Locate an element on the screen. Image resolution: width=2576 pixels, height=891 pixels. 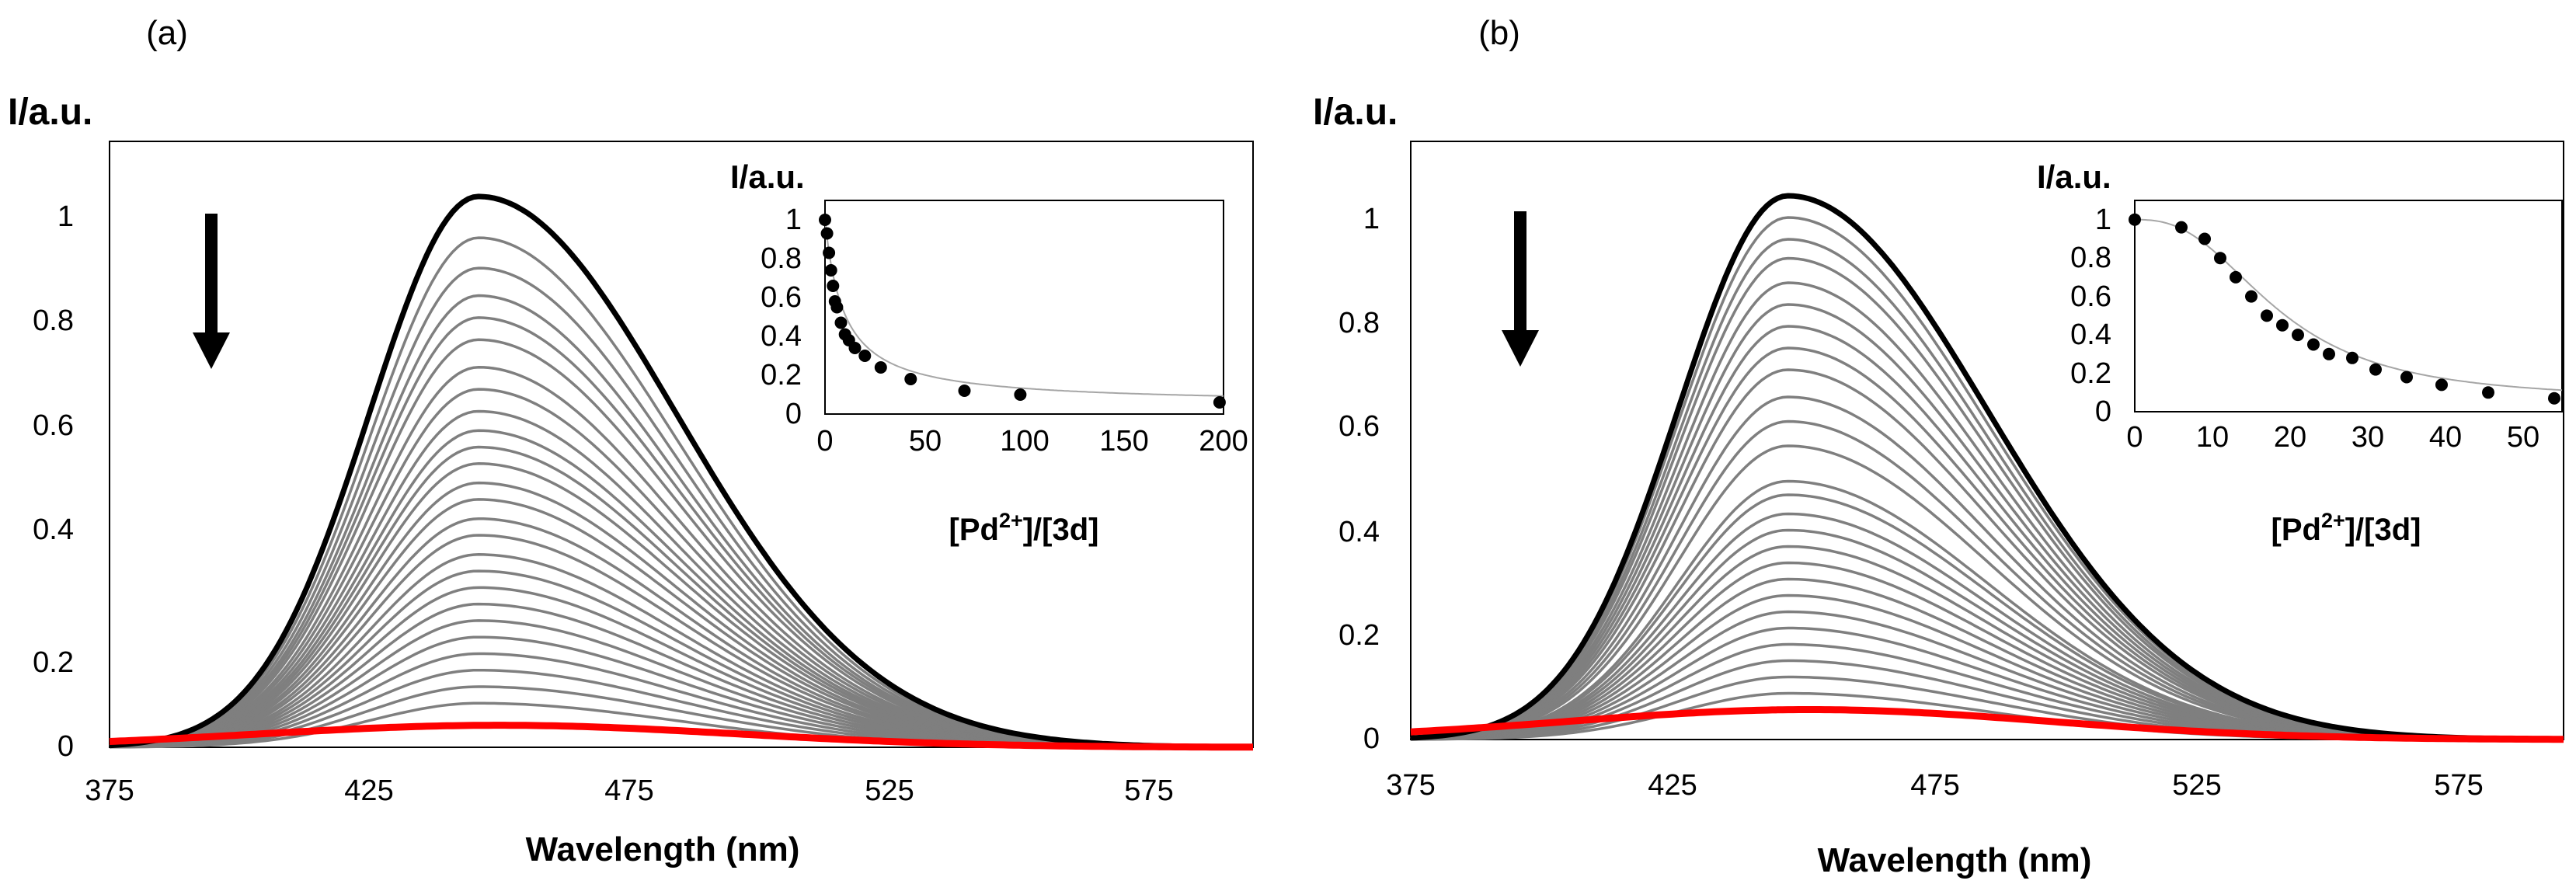
panel-a-xtick-4: 575 is located at coordinates (1148, 790).